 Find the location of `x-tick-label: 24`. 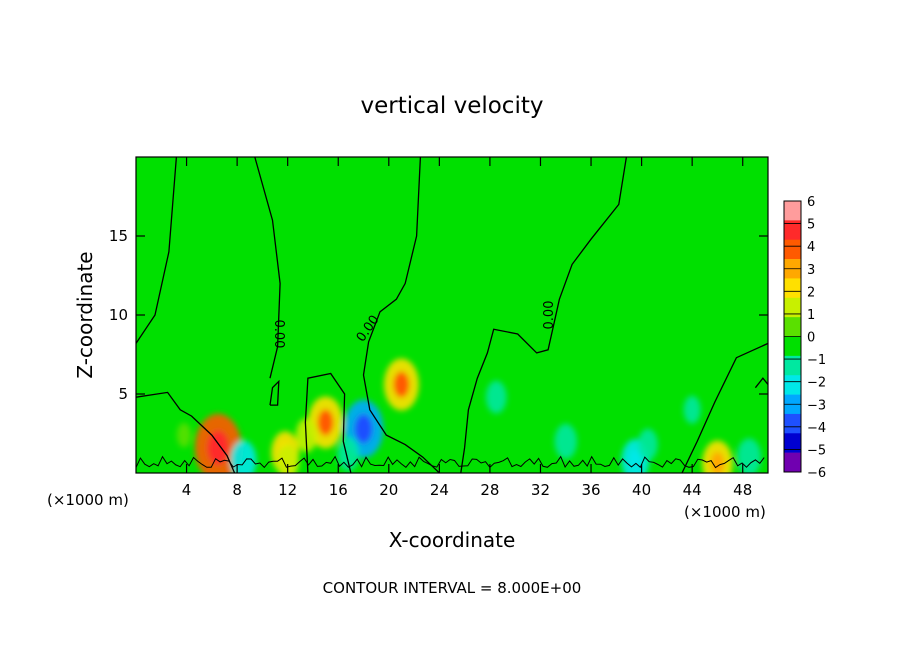

x-tick-label: 24 is located at coordinates (439, 490).